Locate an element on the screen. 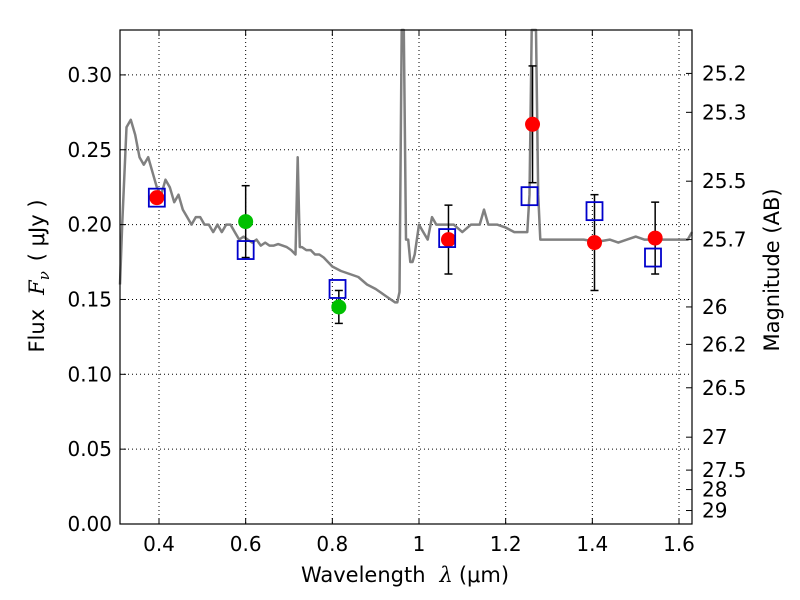 The height and width of the screenshot is (600, 800). magnitude-tick-label: 26 is located at coordinates (714, 307).